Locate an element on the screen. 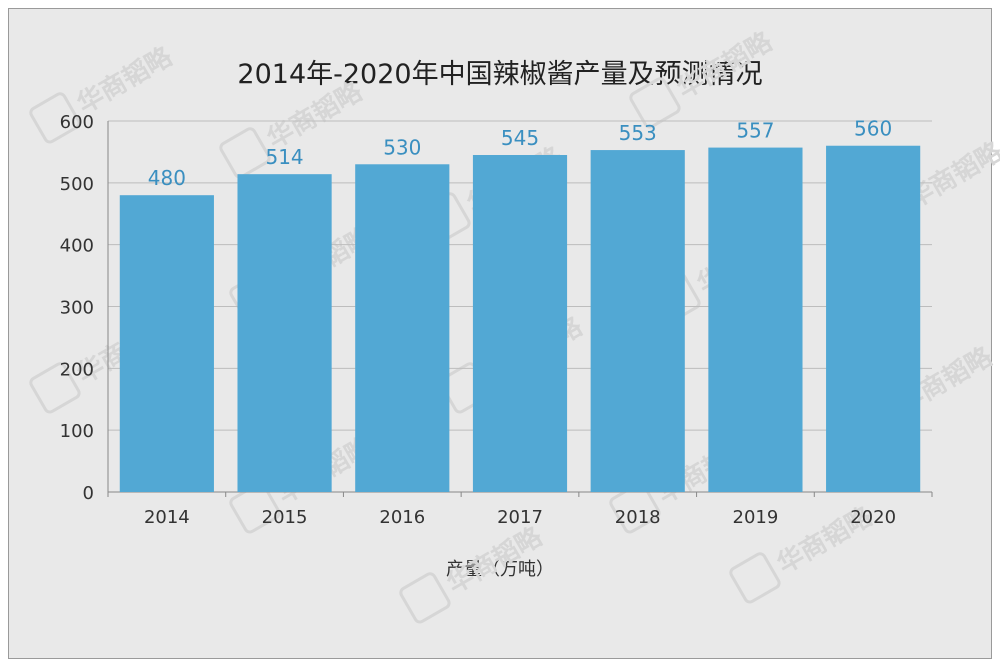 The image size is (1000, 667). data-label: 545 is located at coordinates (520, 138).